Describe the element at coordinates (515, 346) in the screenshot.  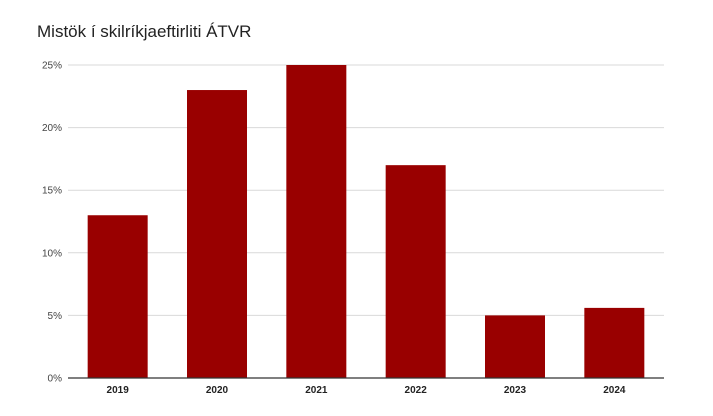
I see `bar-2023` at that location.